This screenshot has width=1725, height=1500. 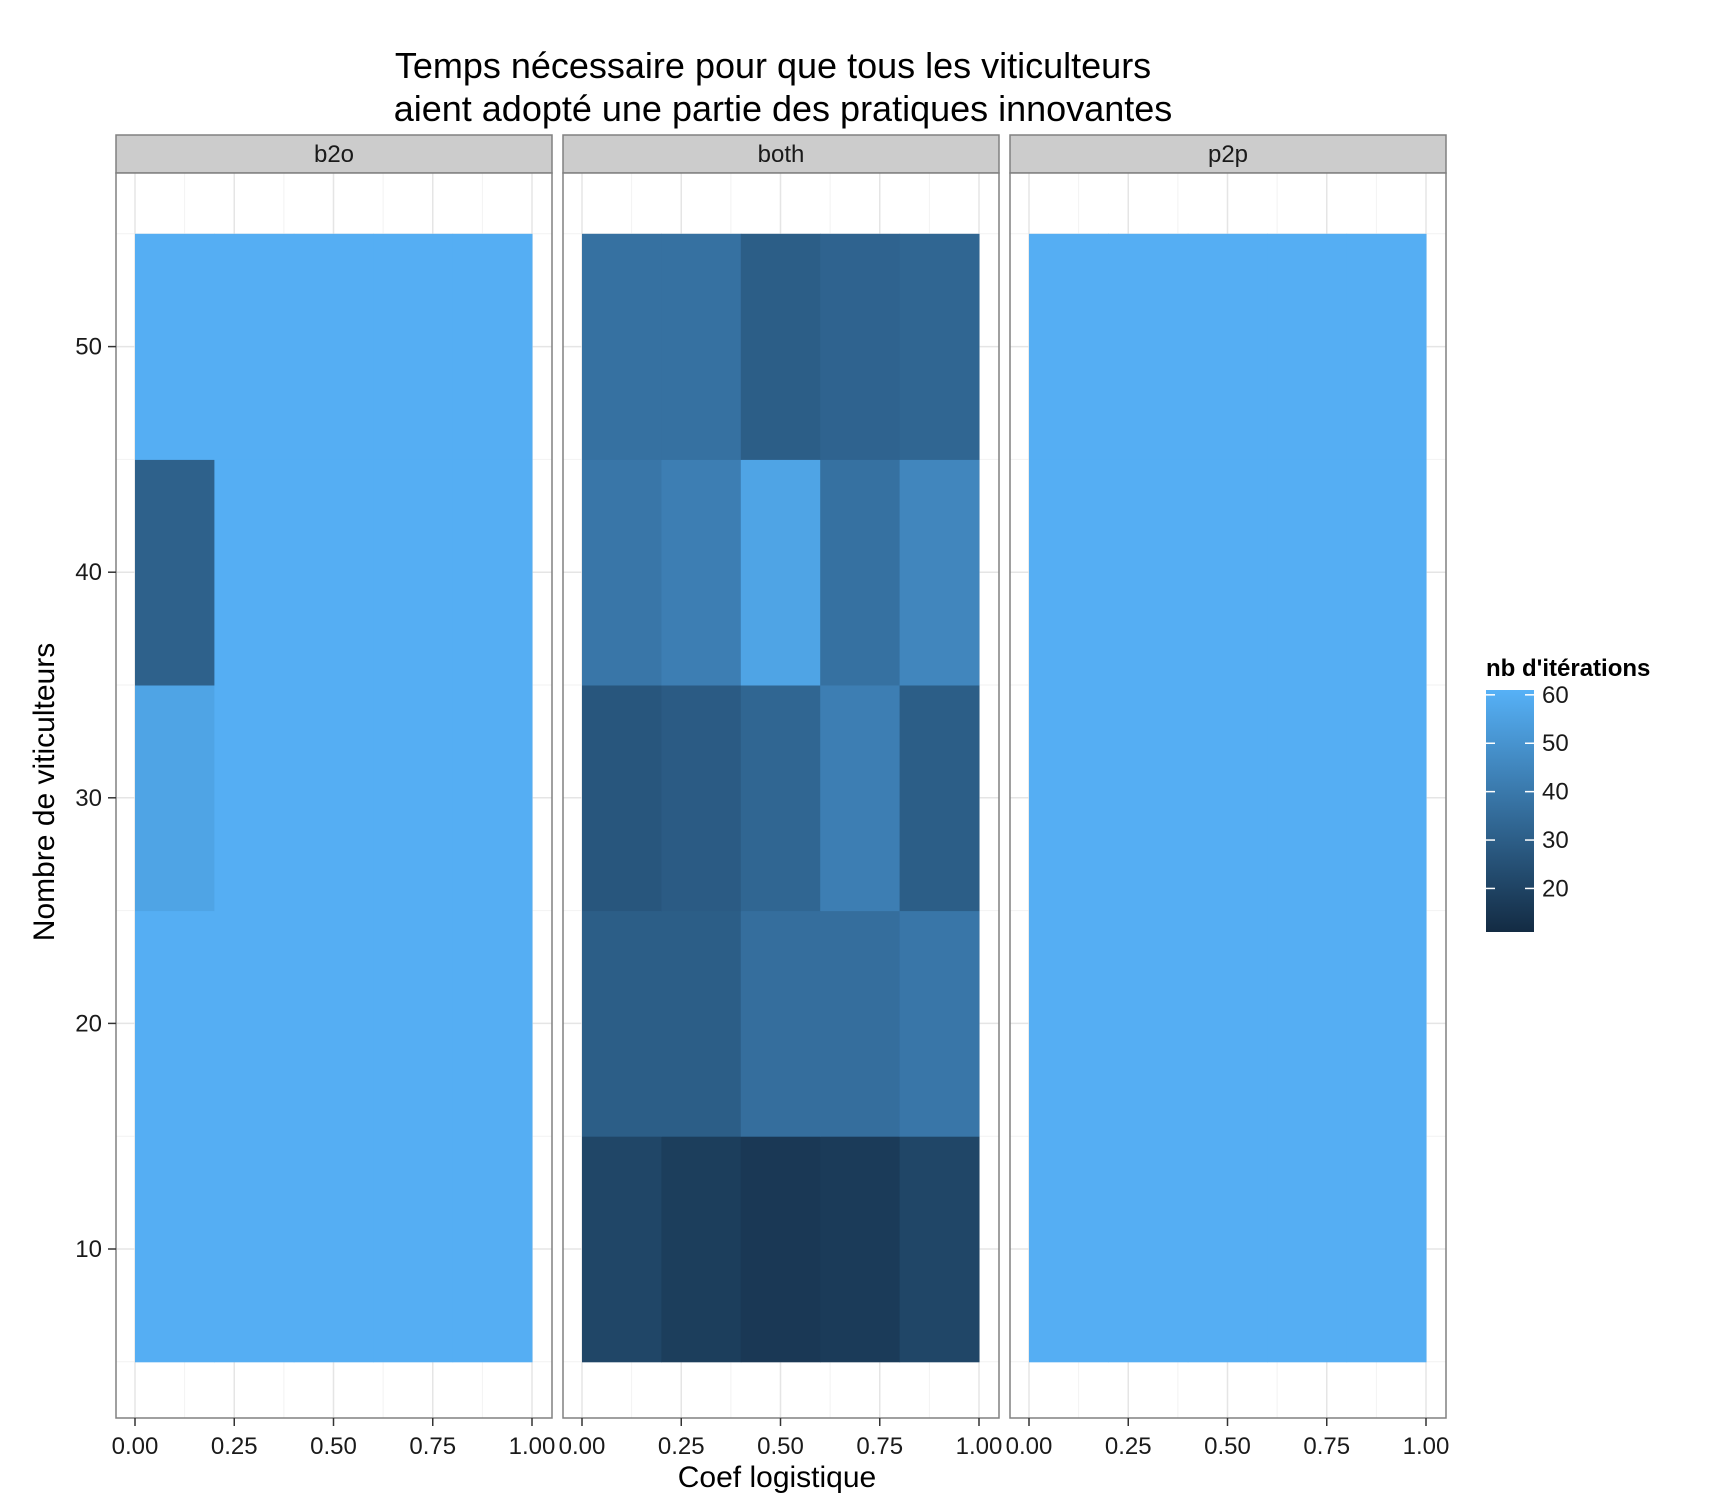 I want to click on legend-tick-label: 20, so click(x=1555, y=888).